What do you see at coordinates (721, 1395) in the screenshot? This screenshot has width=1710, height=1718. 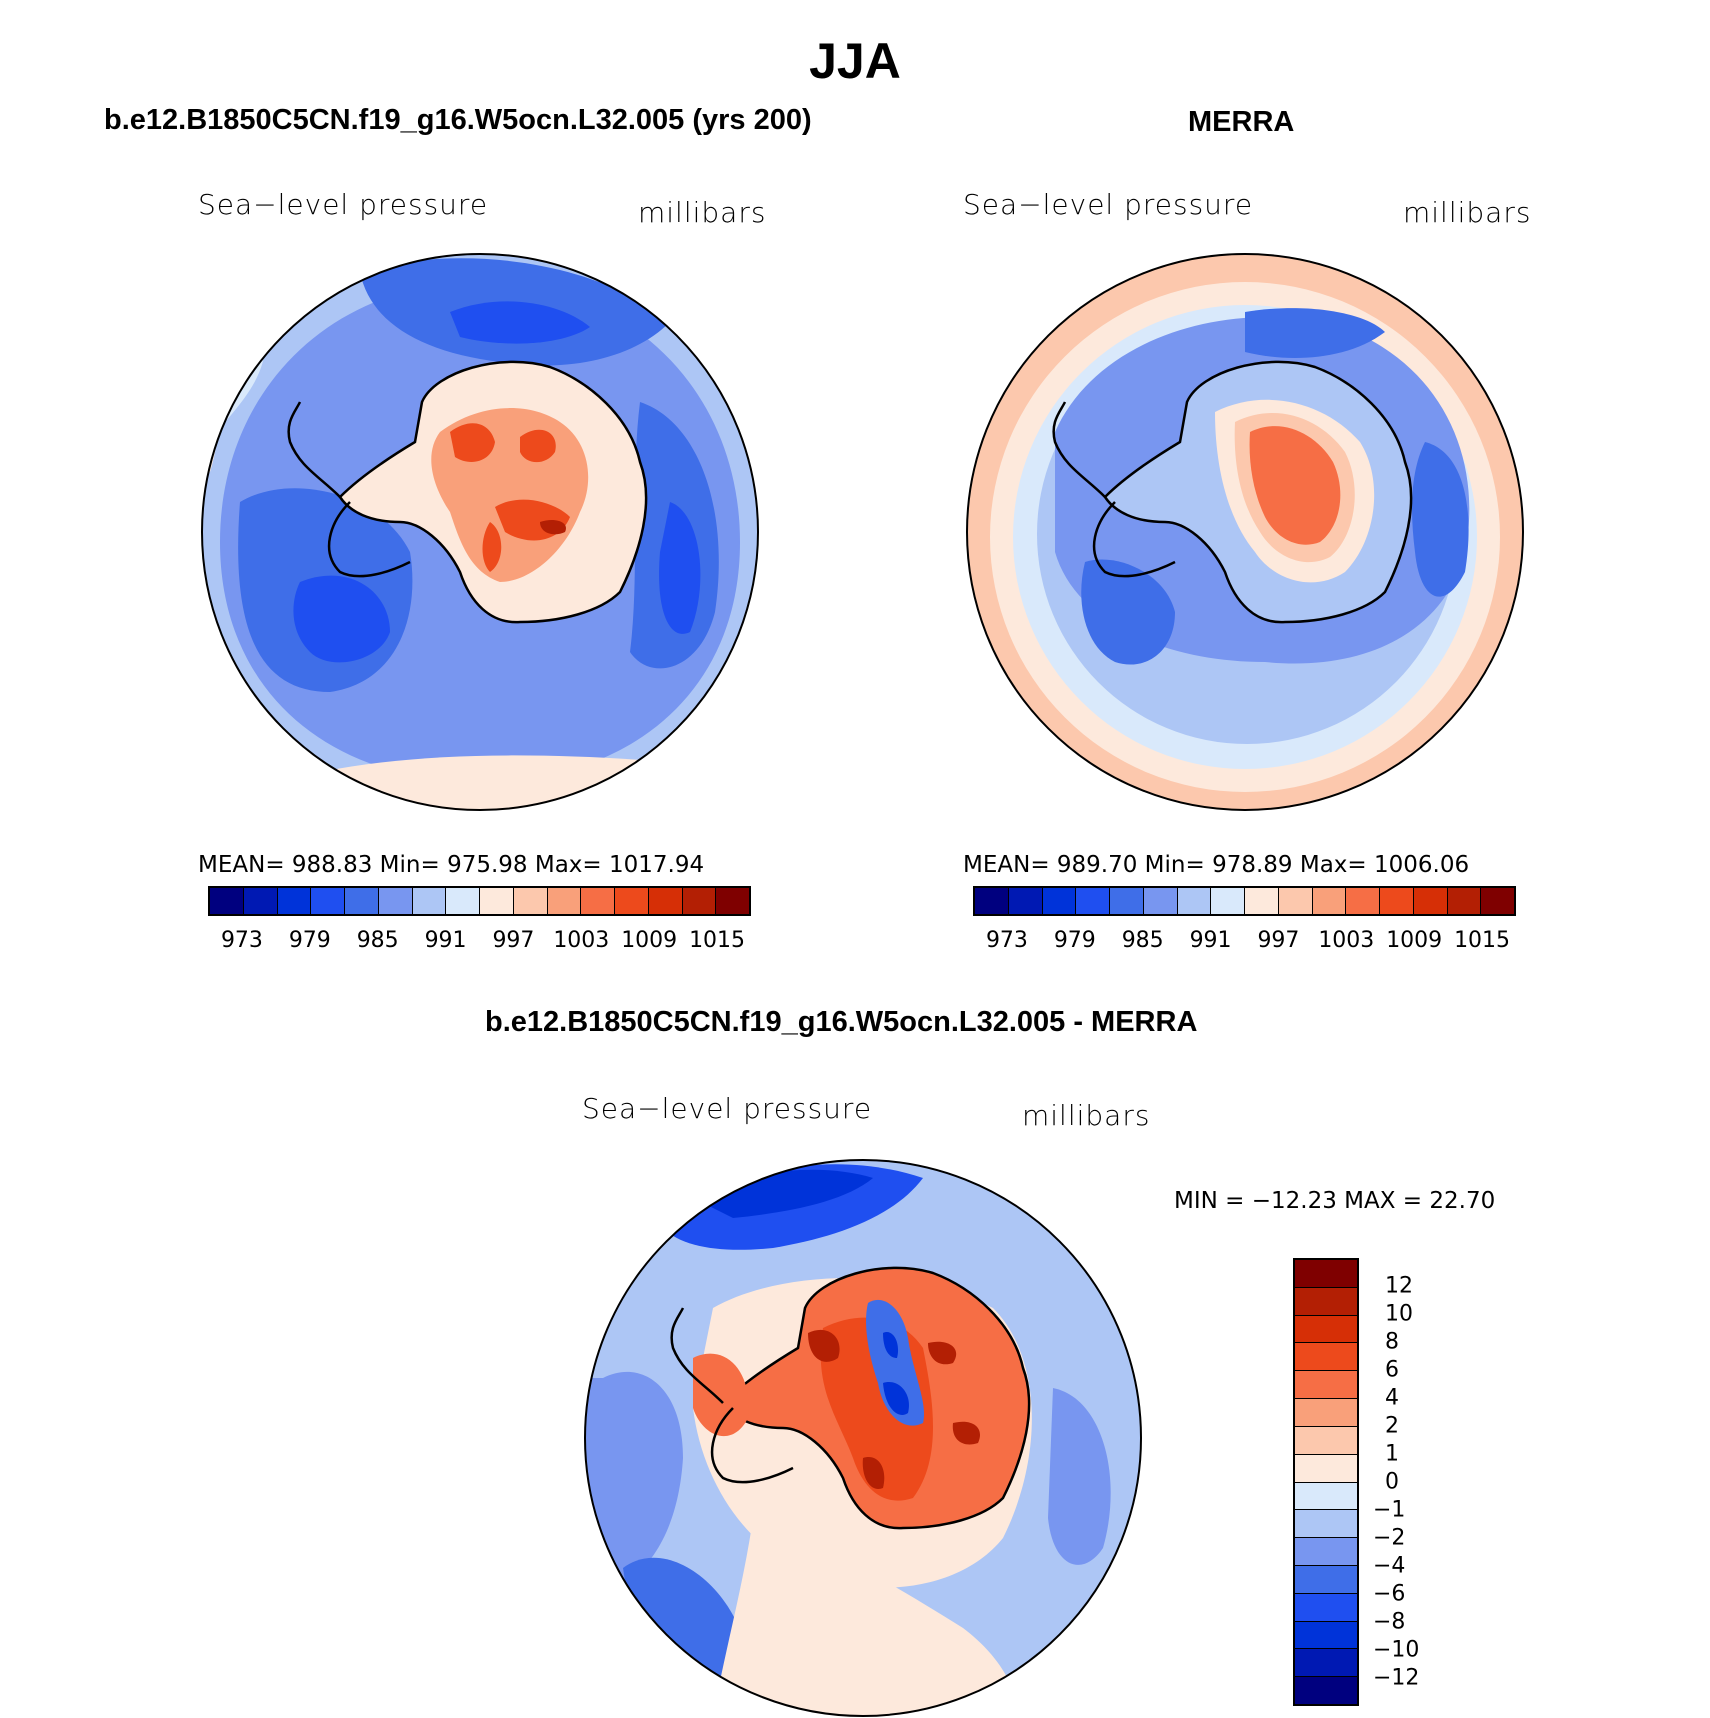 I see `diff-contour-warm-peninsula` at bounding box center [721, 1395].